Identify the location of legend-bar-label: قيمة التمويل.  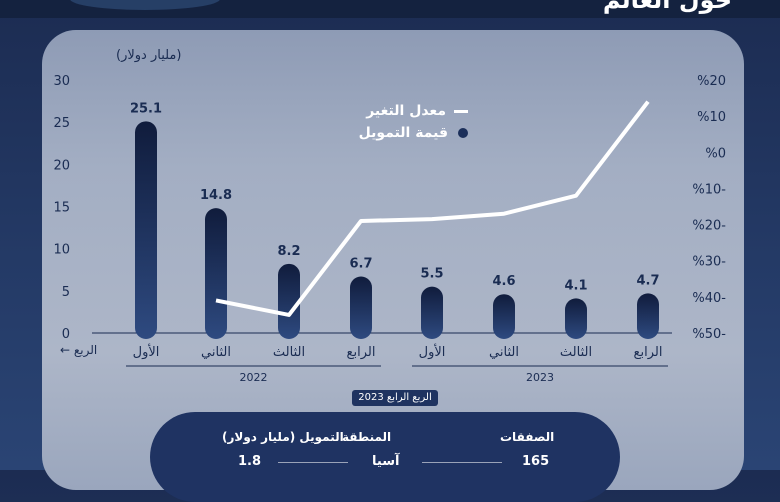
(403, 133).